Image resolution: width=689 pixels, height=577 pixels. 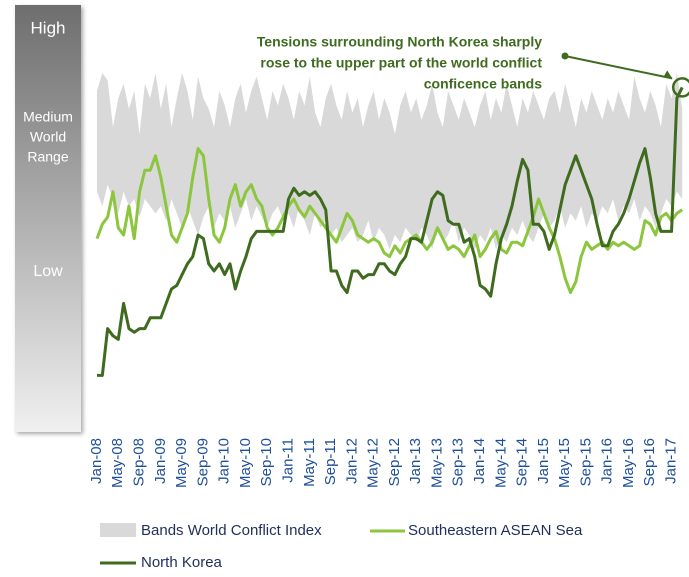 I want to click on x-tick-label: Jan-17, so click(x=671, y=461).